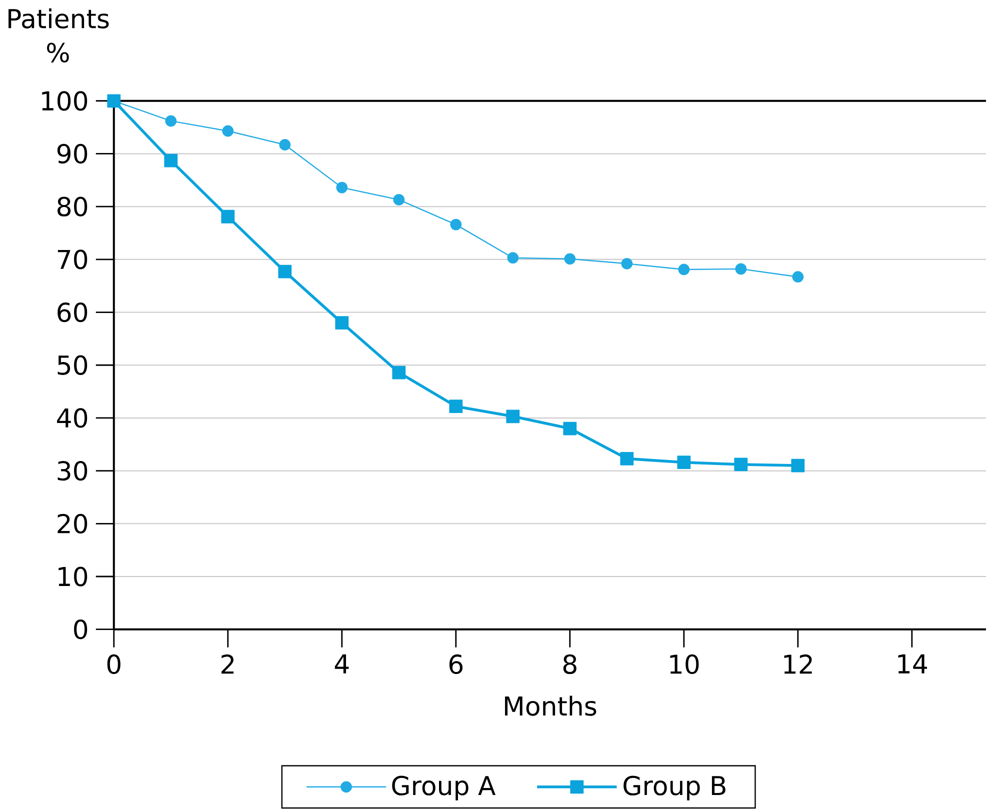 The height and width of the screenshot is (811, 987). Describe the element at coordinates (73, 206) in the screenshot. I see `y-tick-label: 80` at that location.